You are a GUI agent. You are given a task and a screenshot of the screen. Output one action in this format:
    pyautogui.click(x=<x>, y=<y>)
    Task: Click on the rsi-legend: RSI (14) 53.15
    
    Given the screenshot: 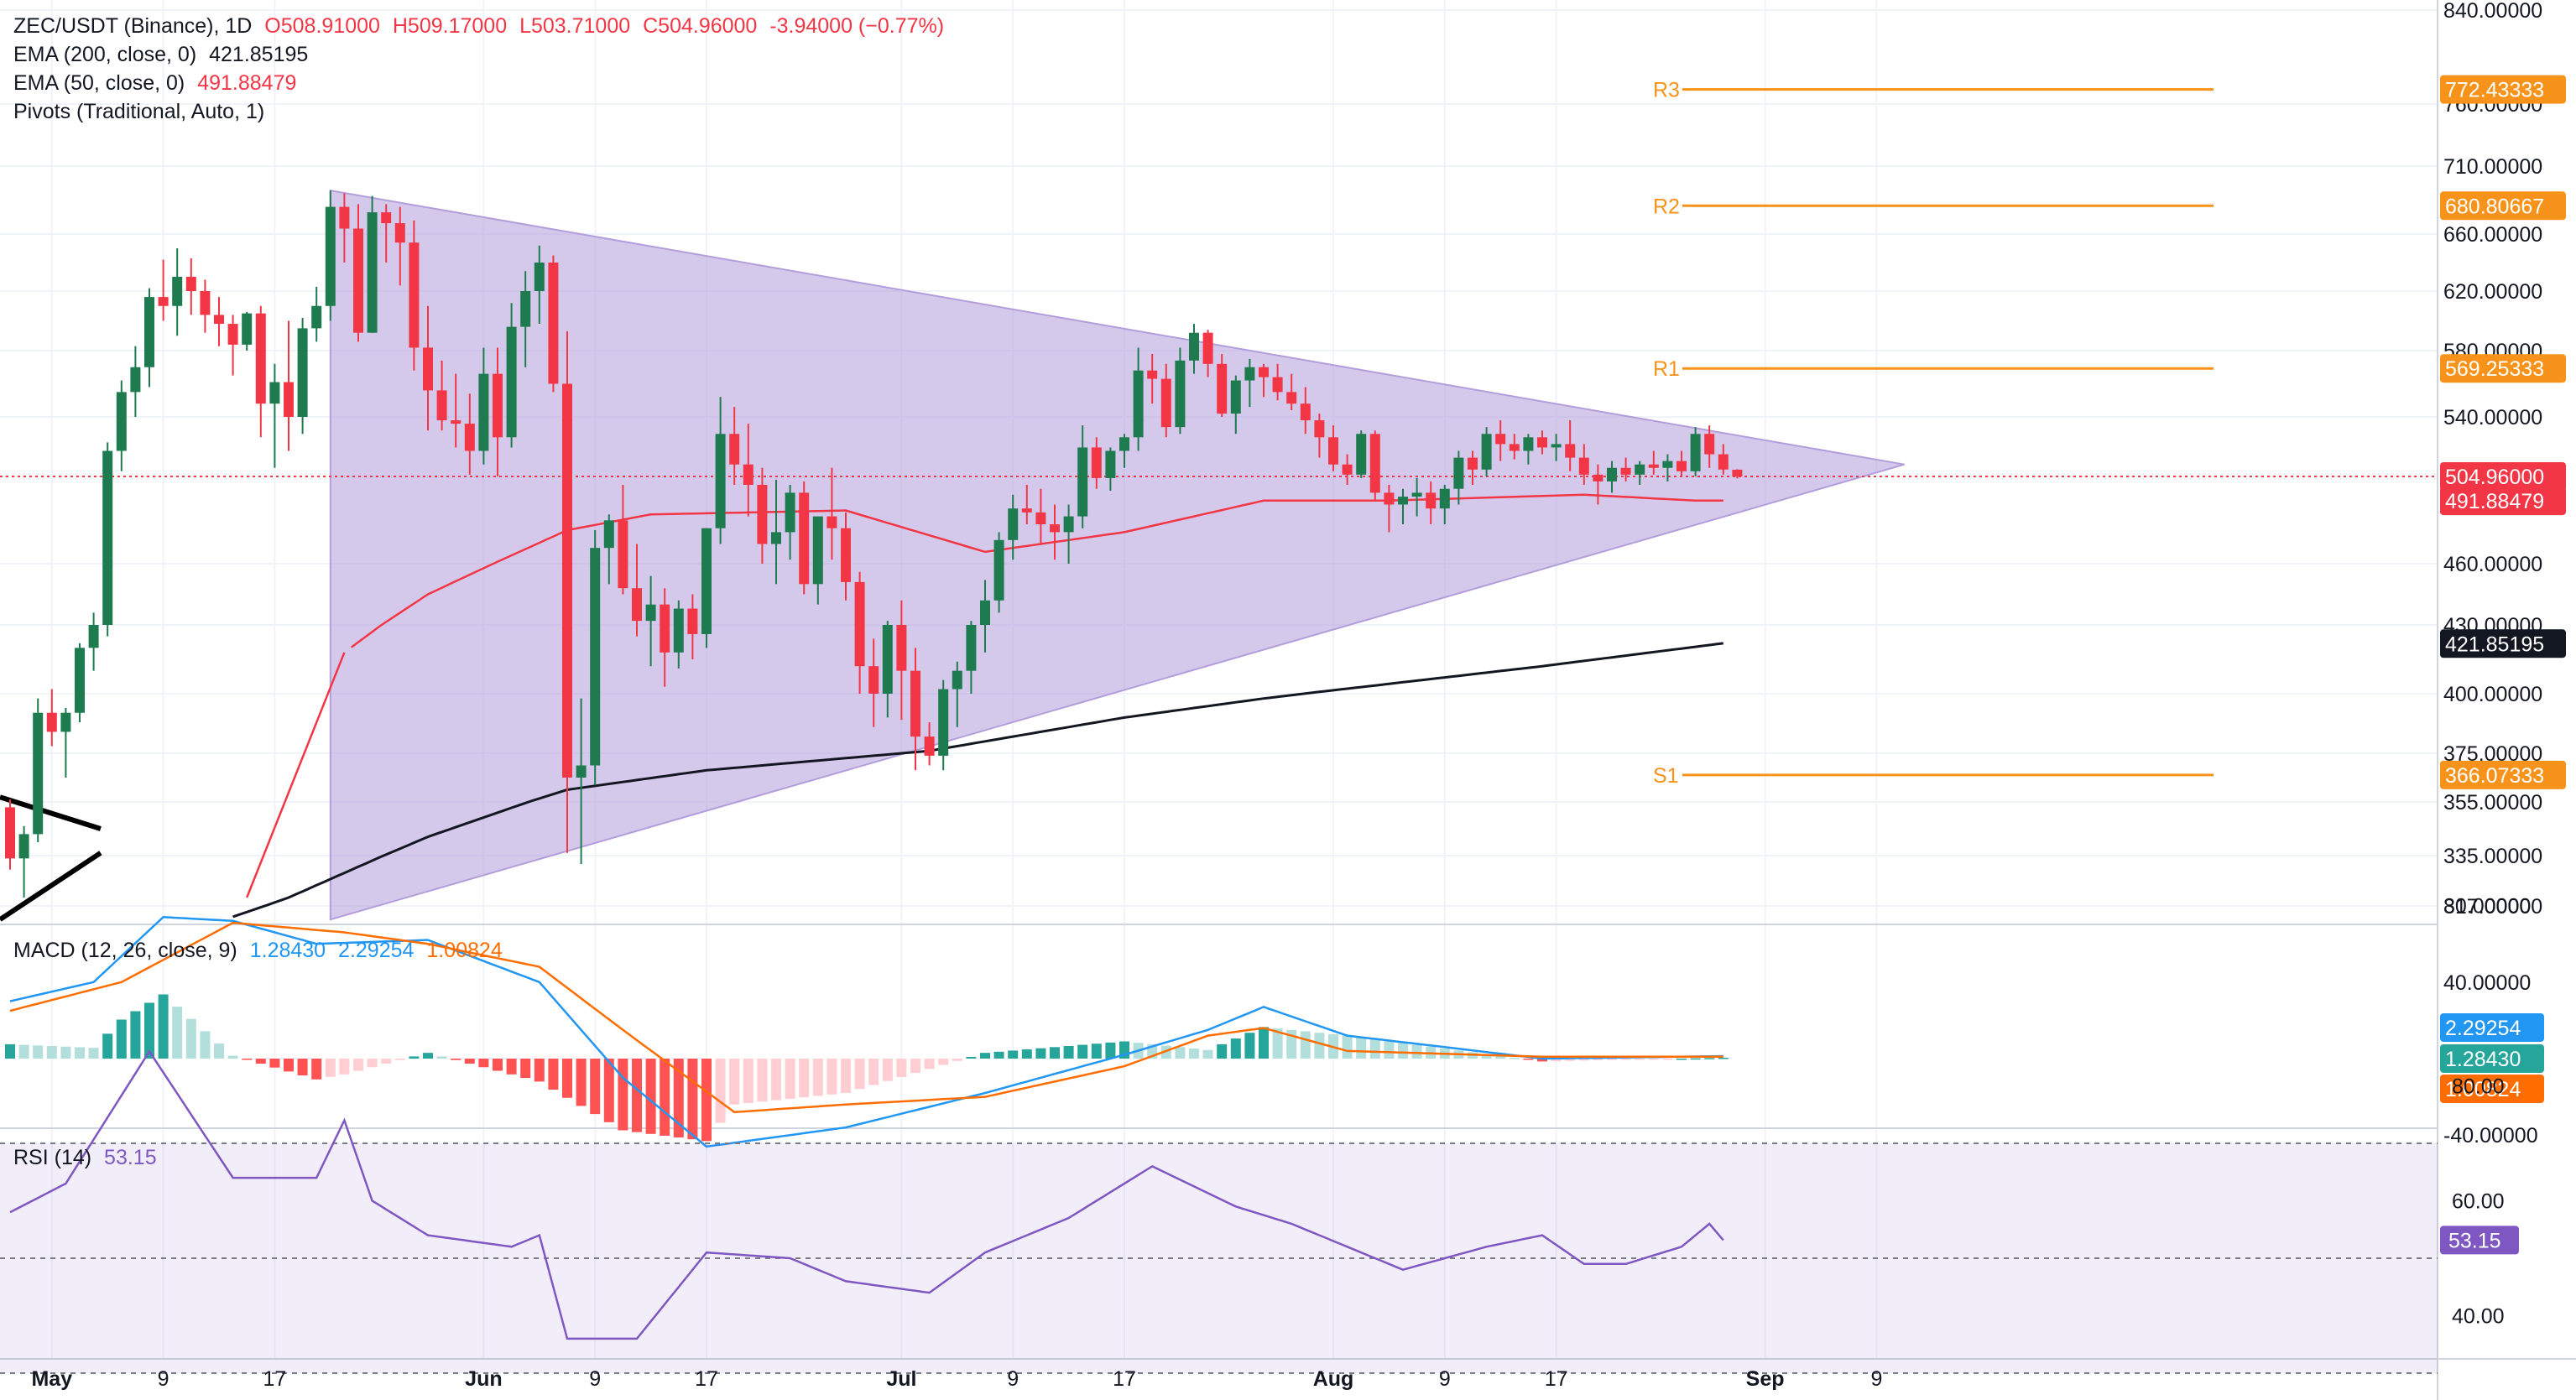 What is the action you would take?
    pyautogui.click(x=85, y=1157)
    